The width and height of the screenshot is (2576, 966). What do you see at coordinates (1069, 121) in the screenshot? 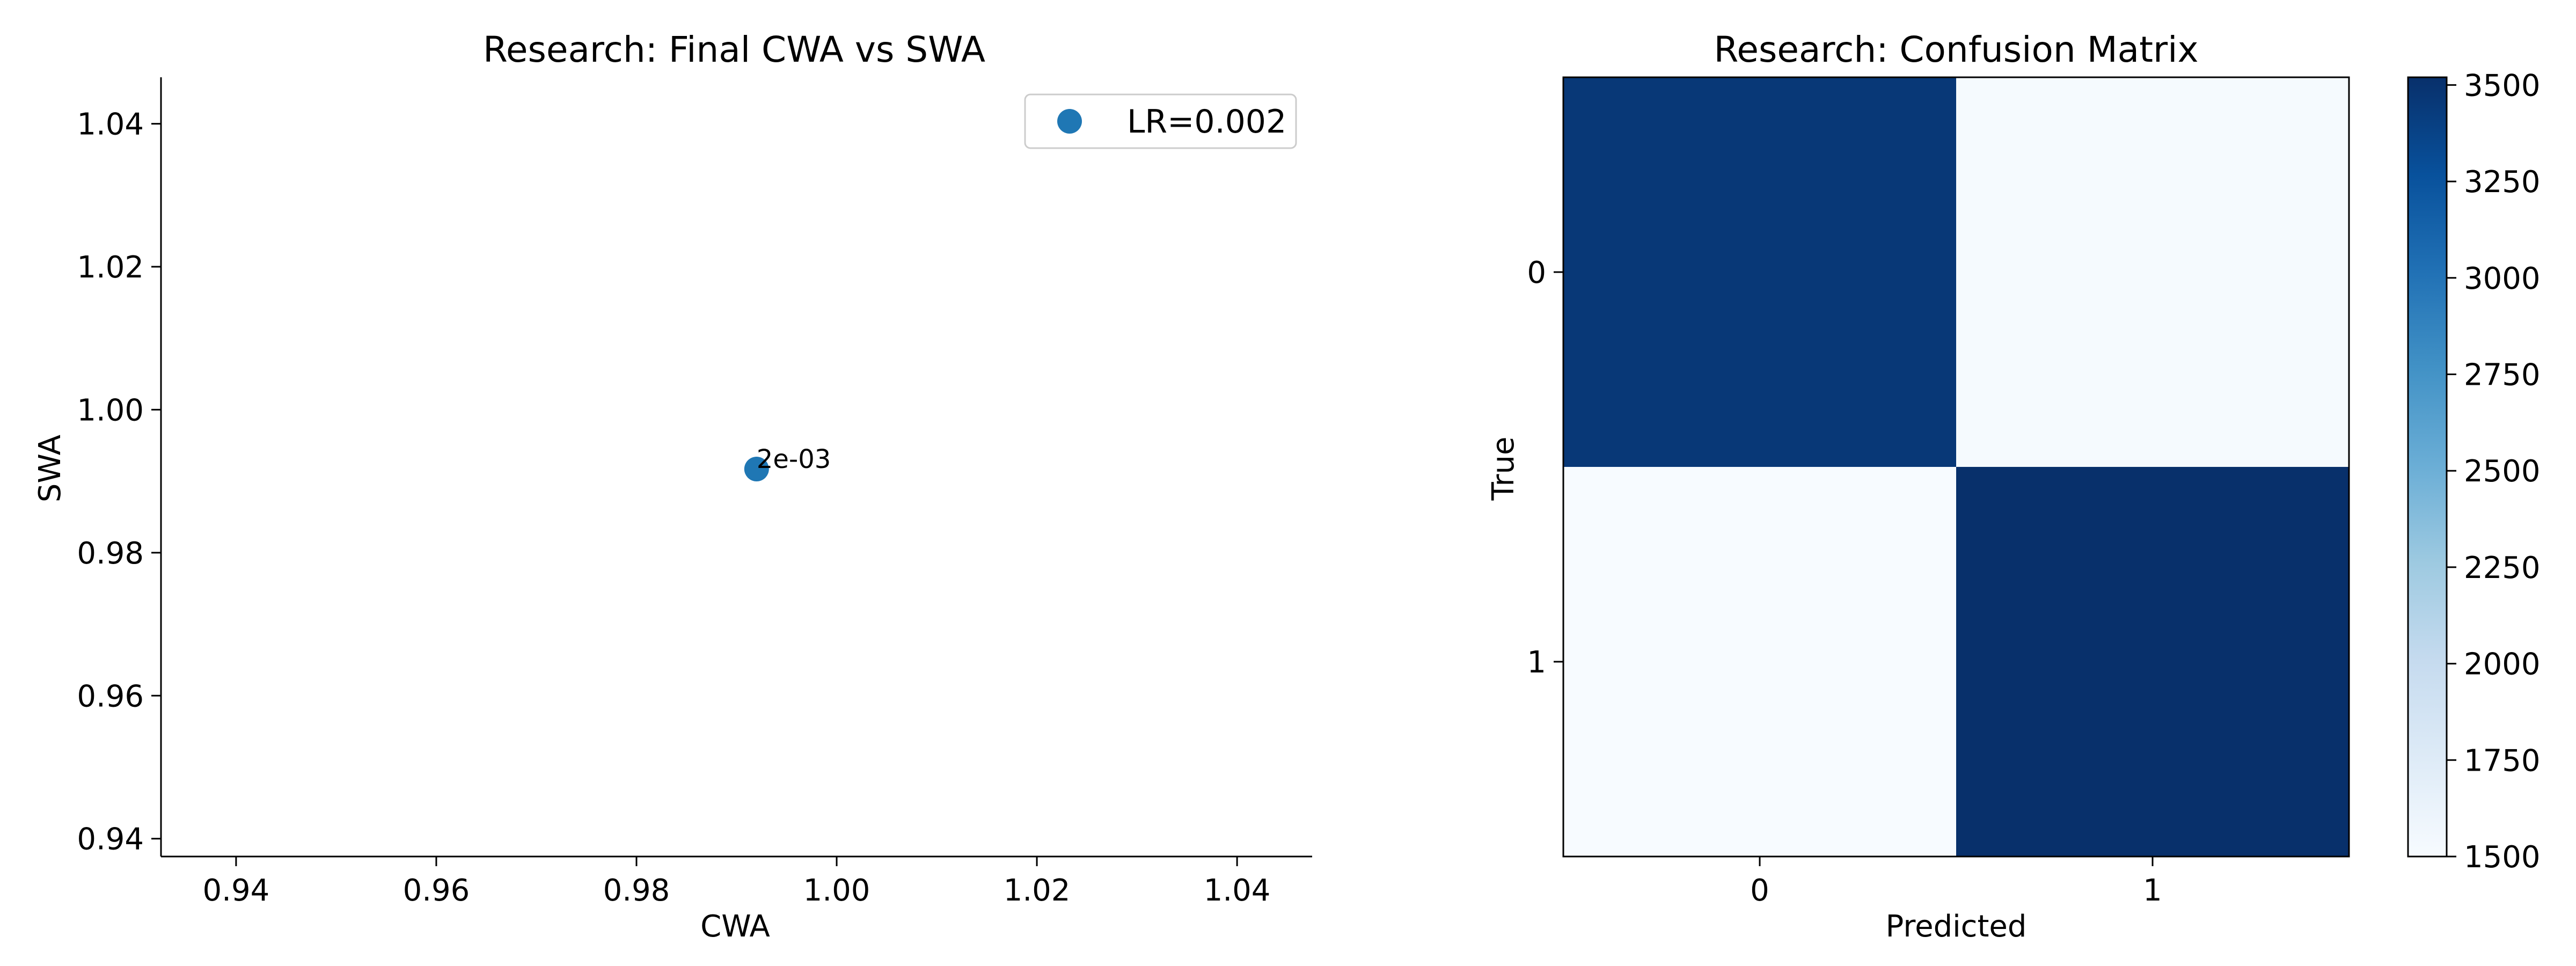
I see `legend-marker` at bounding box center [1069, 121].